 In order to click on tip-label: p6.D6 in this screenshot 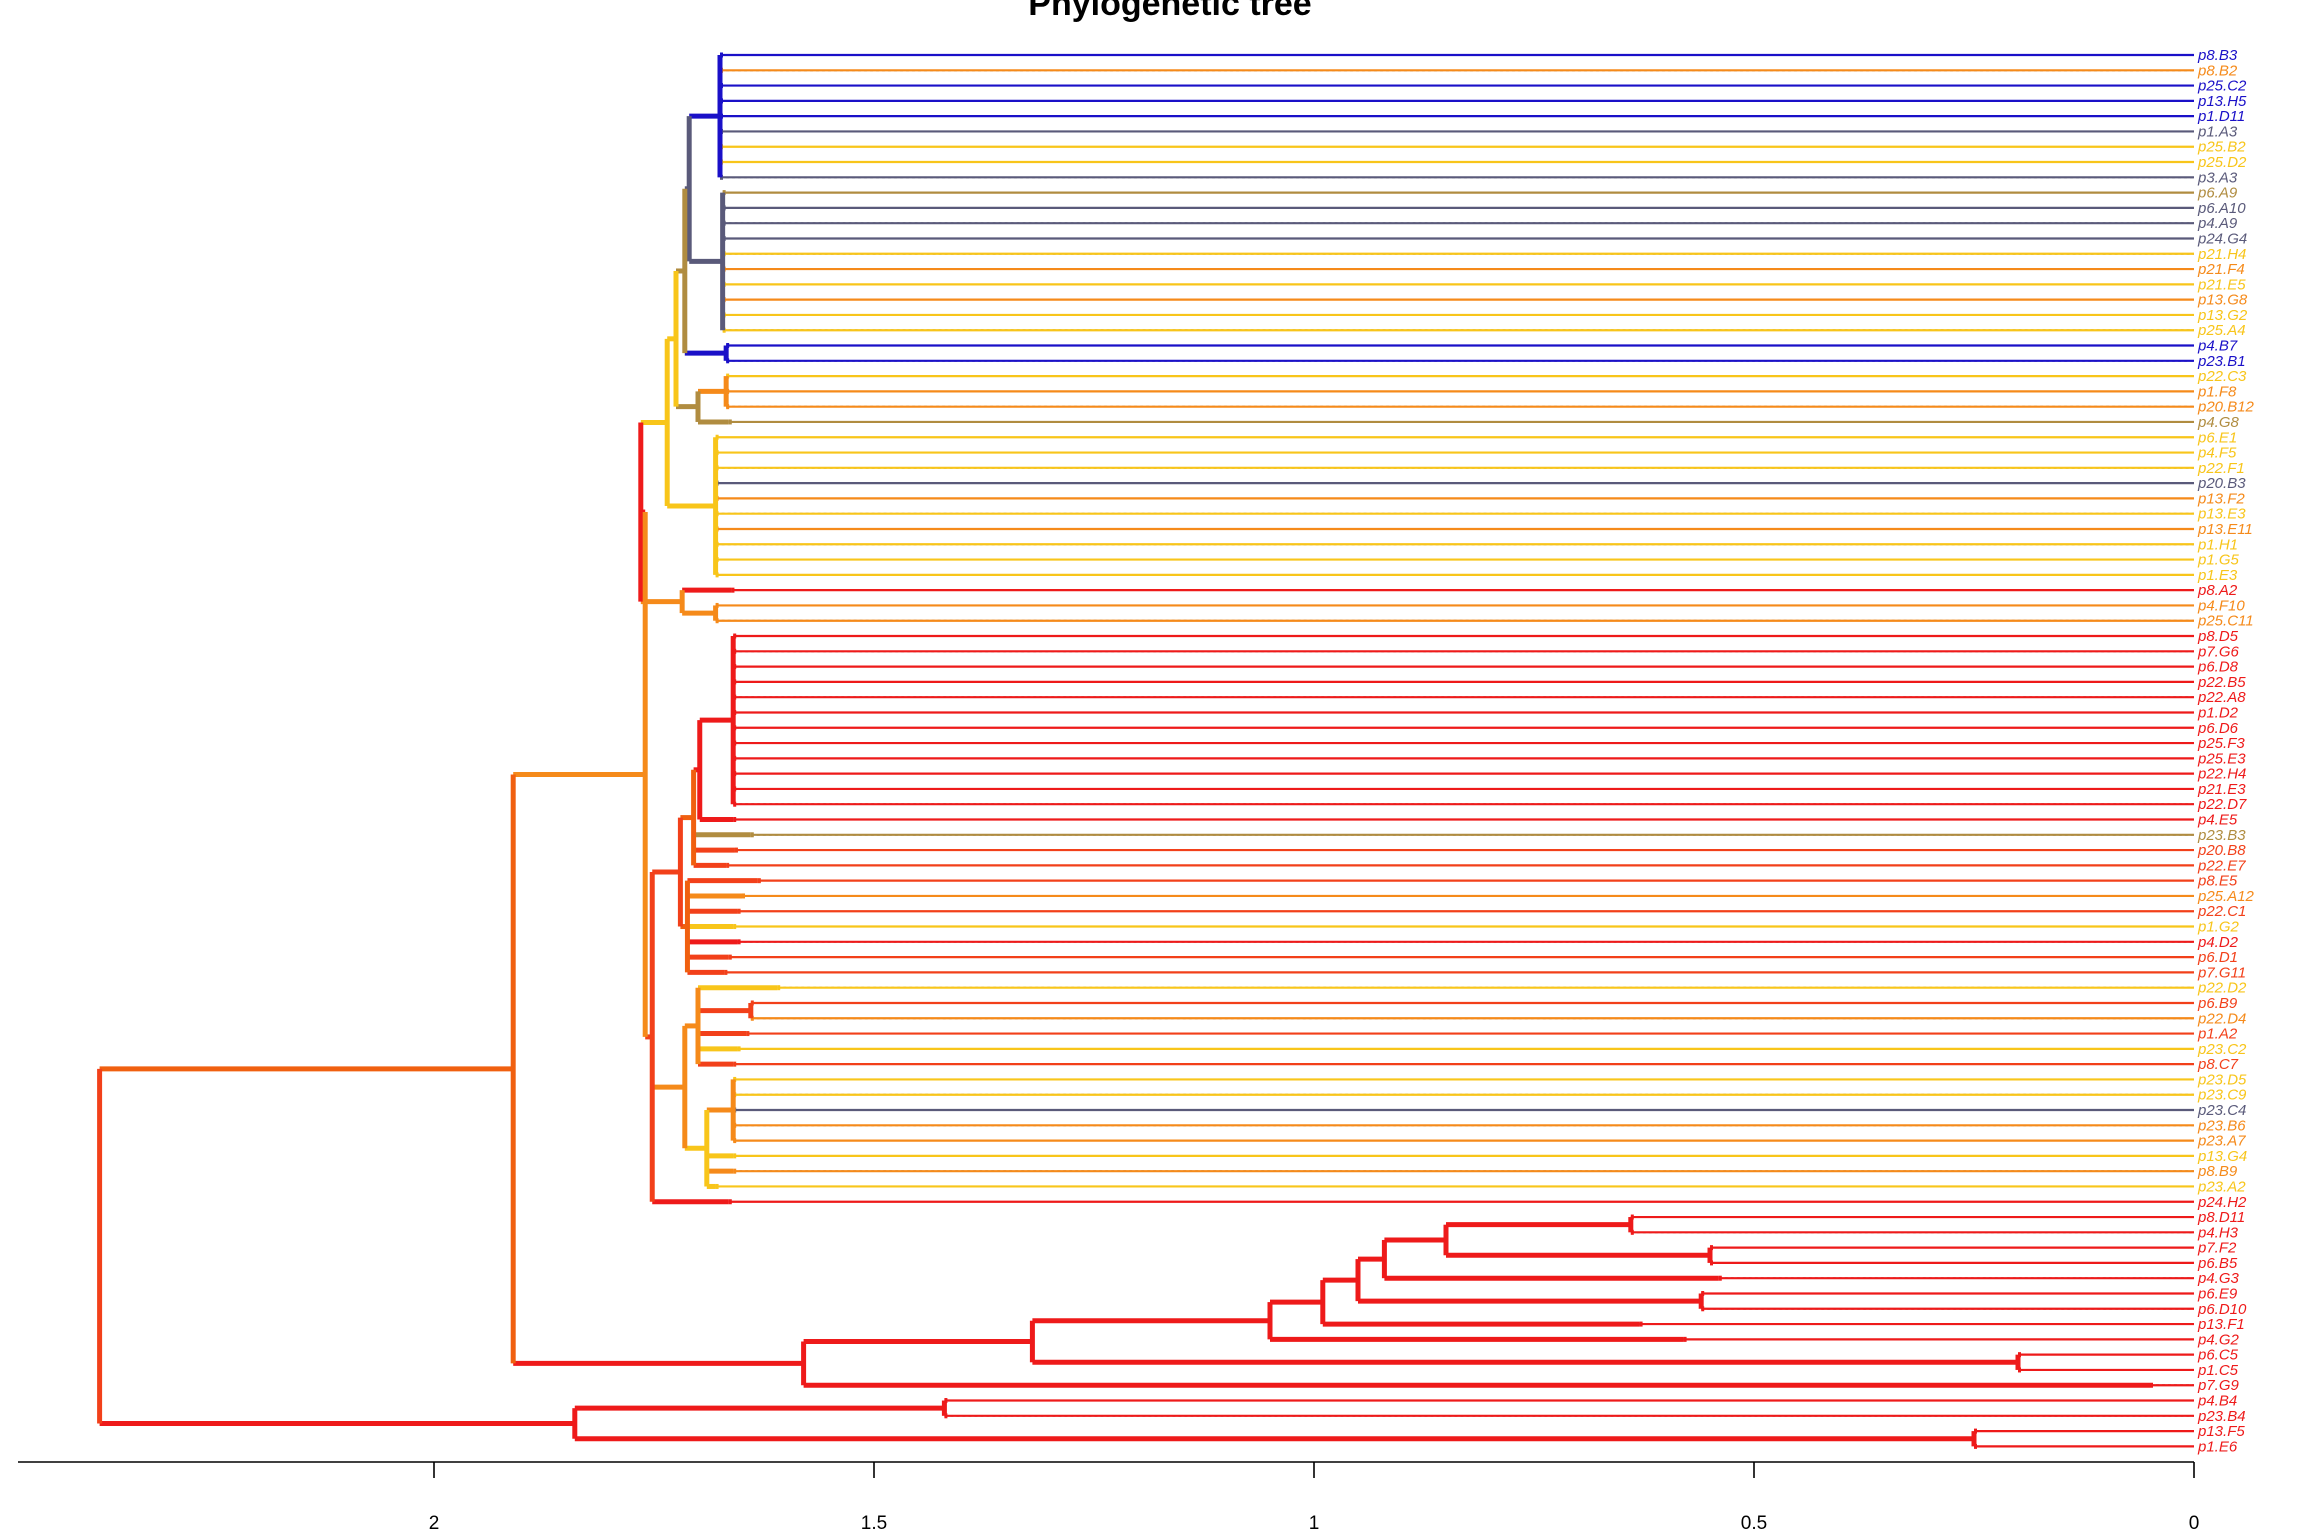, I will do `click(2218, 728)`.